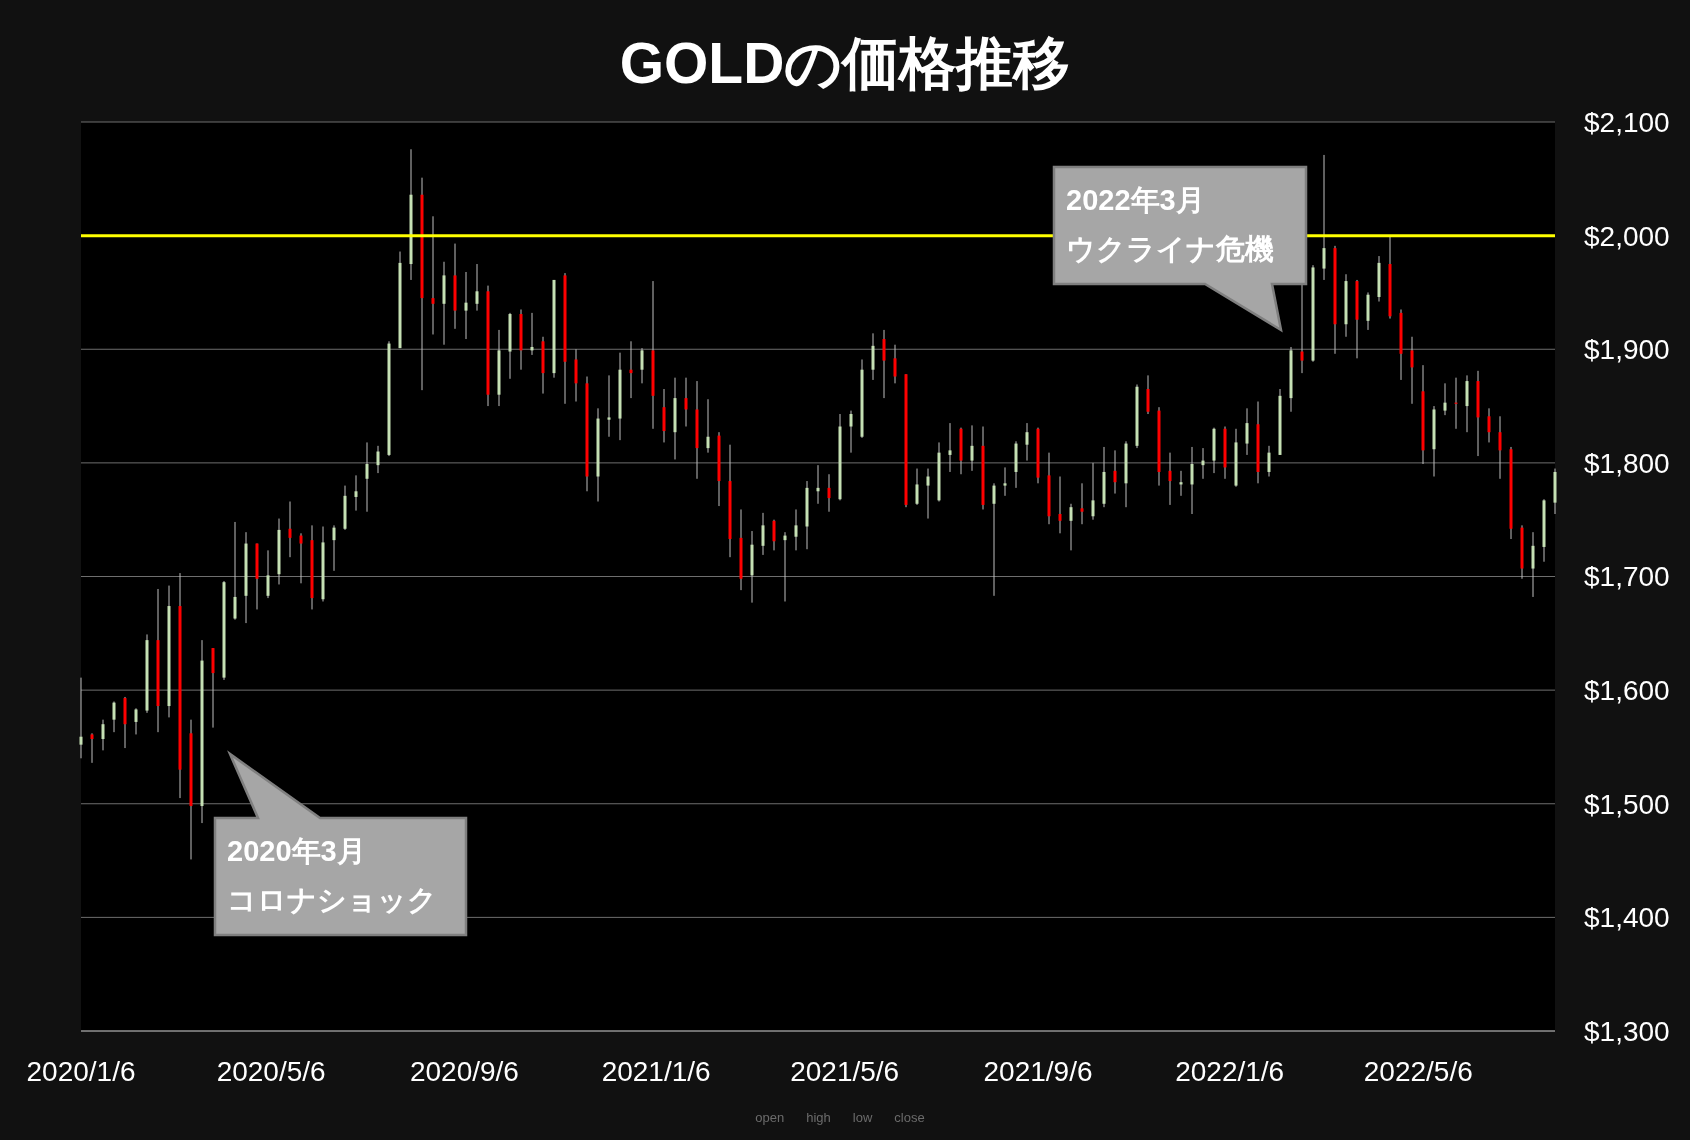  What do you see at coordinates (1038, 1071) in the screenshot?
I see `x-tick-label: 2021/9/6` at bounding box center [1038, 1071].